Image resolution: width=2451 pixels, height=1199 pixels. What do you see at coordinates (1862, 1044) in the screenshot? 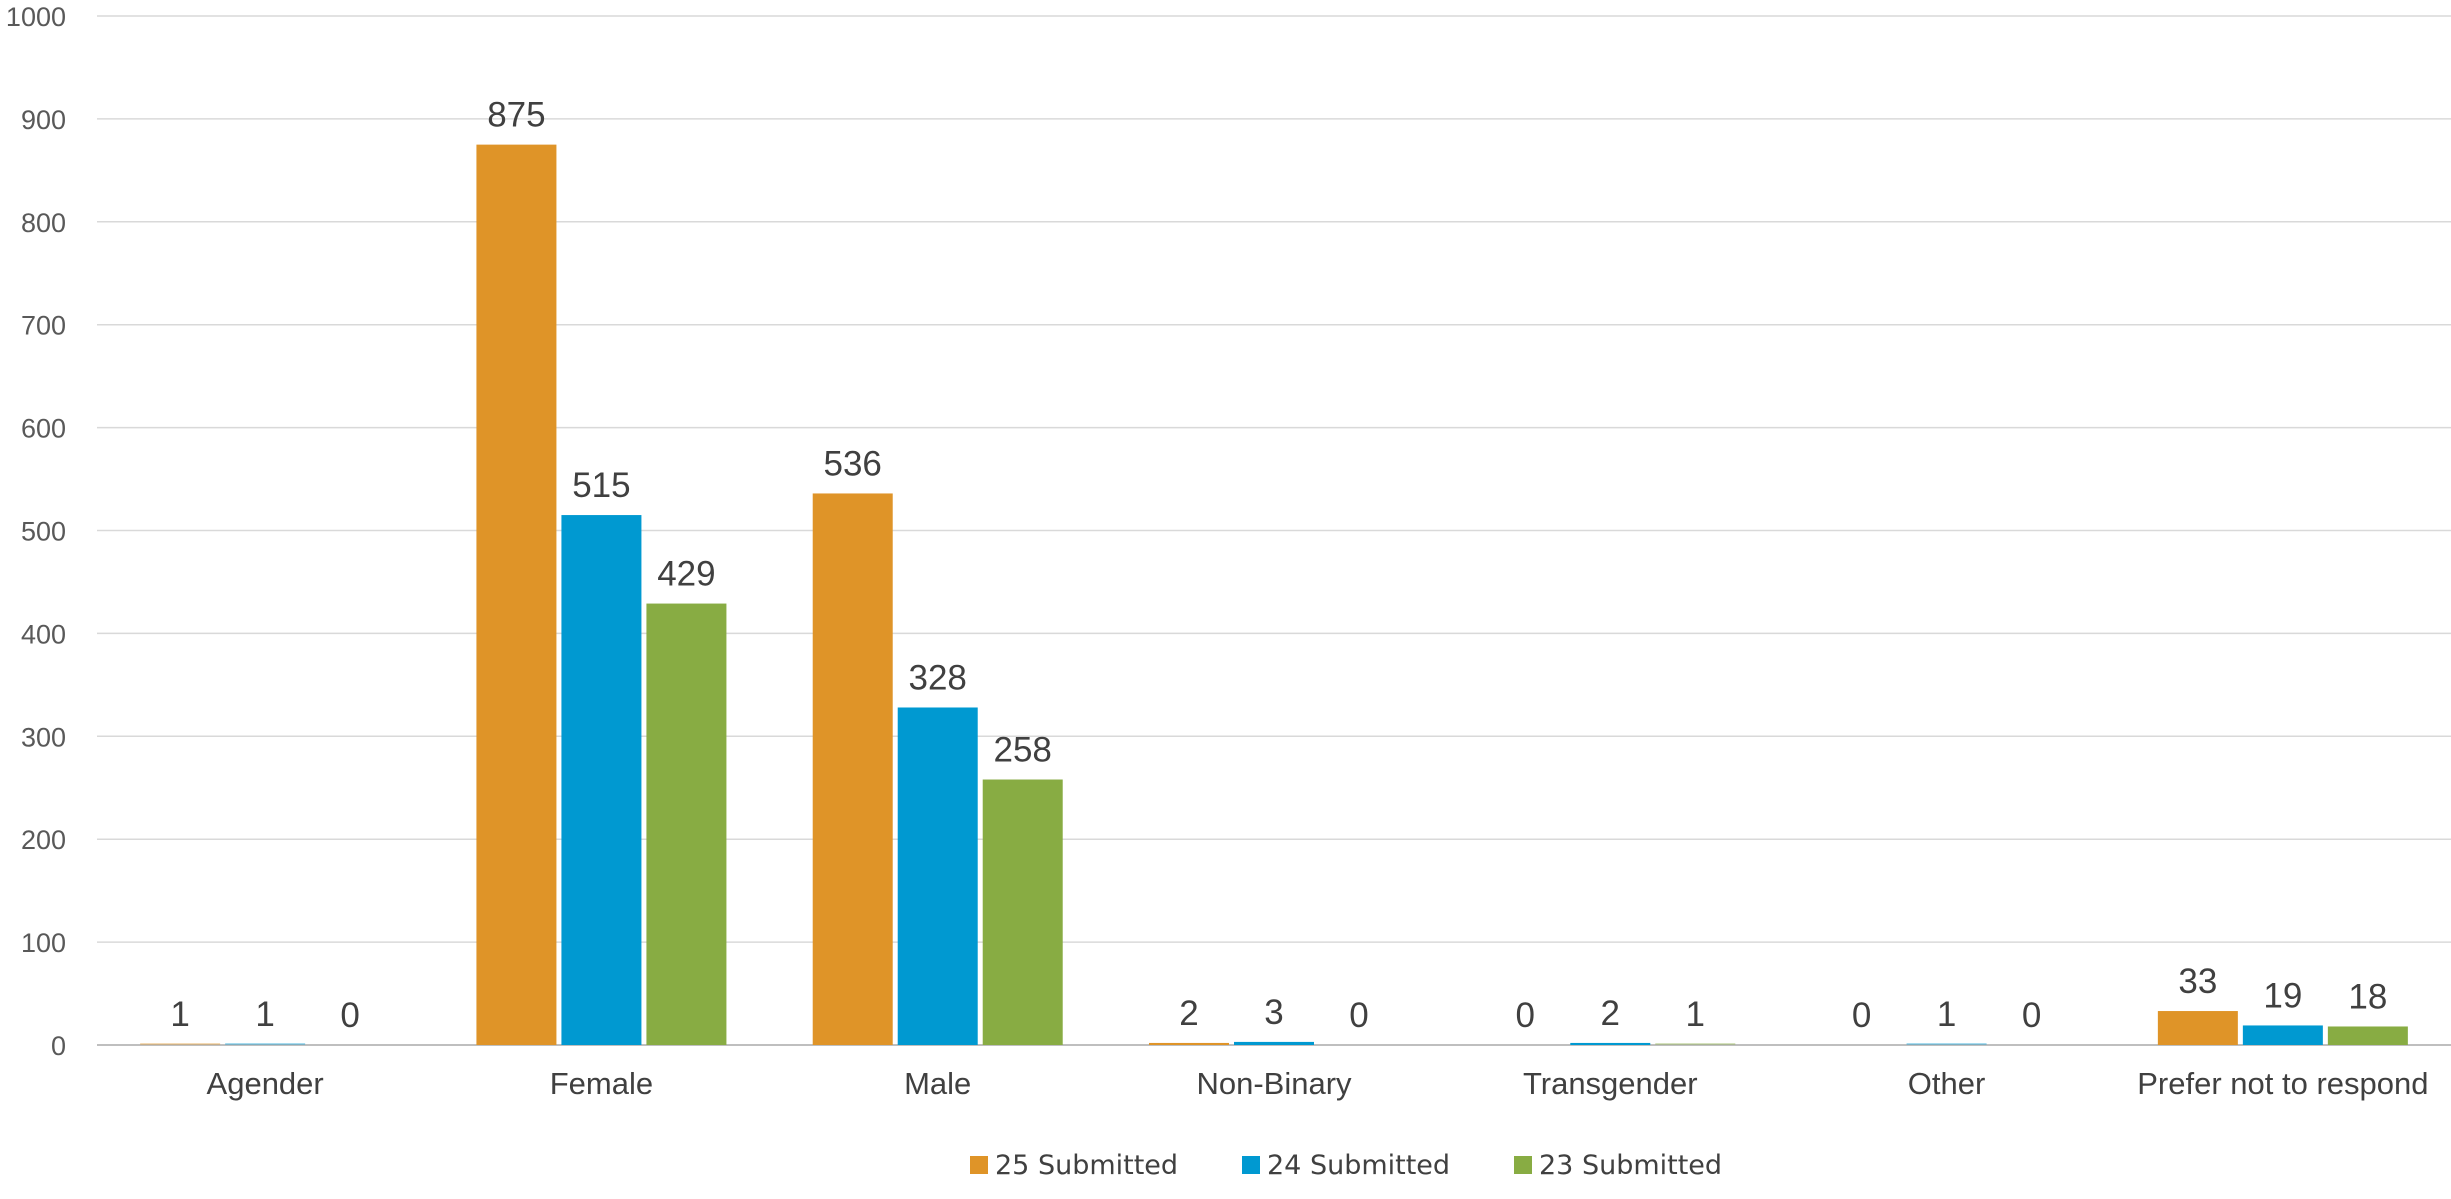
I see `bar-other-25-submitted` at bounding box center [1862, 1044].